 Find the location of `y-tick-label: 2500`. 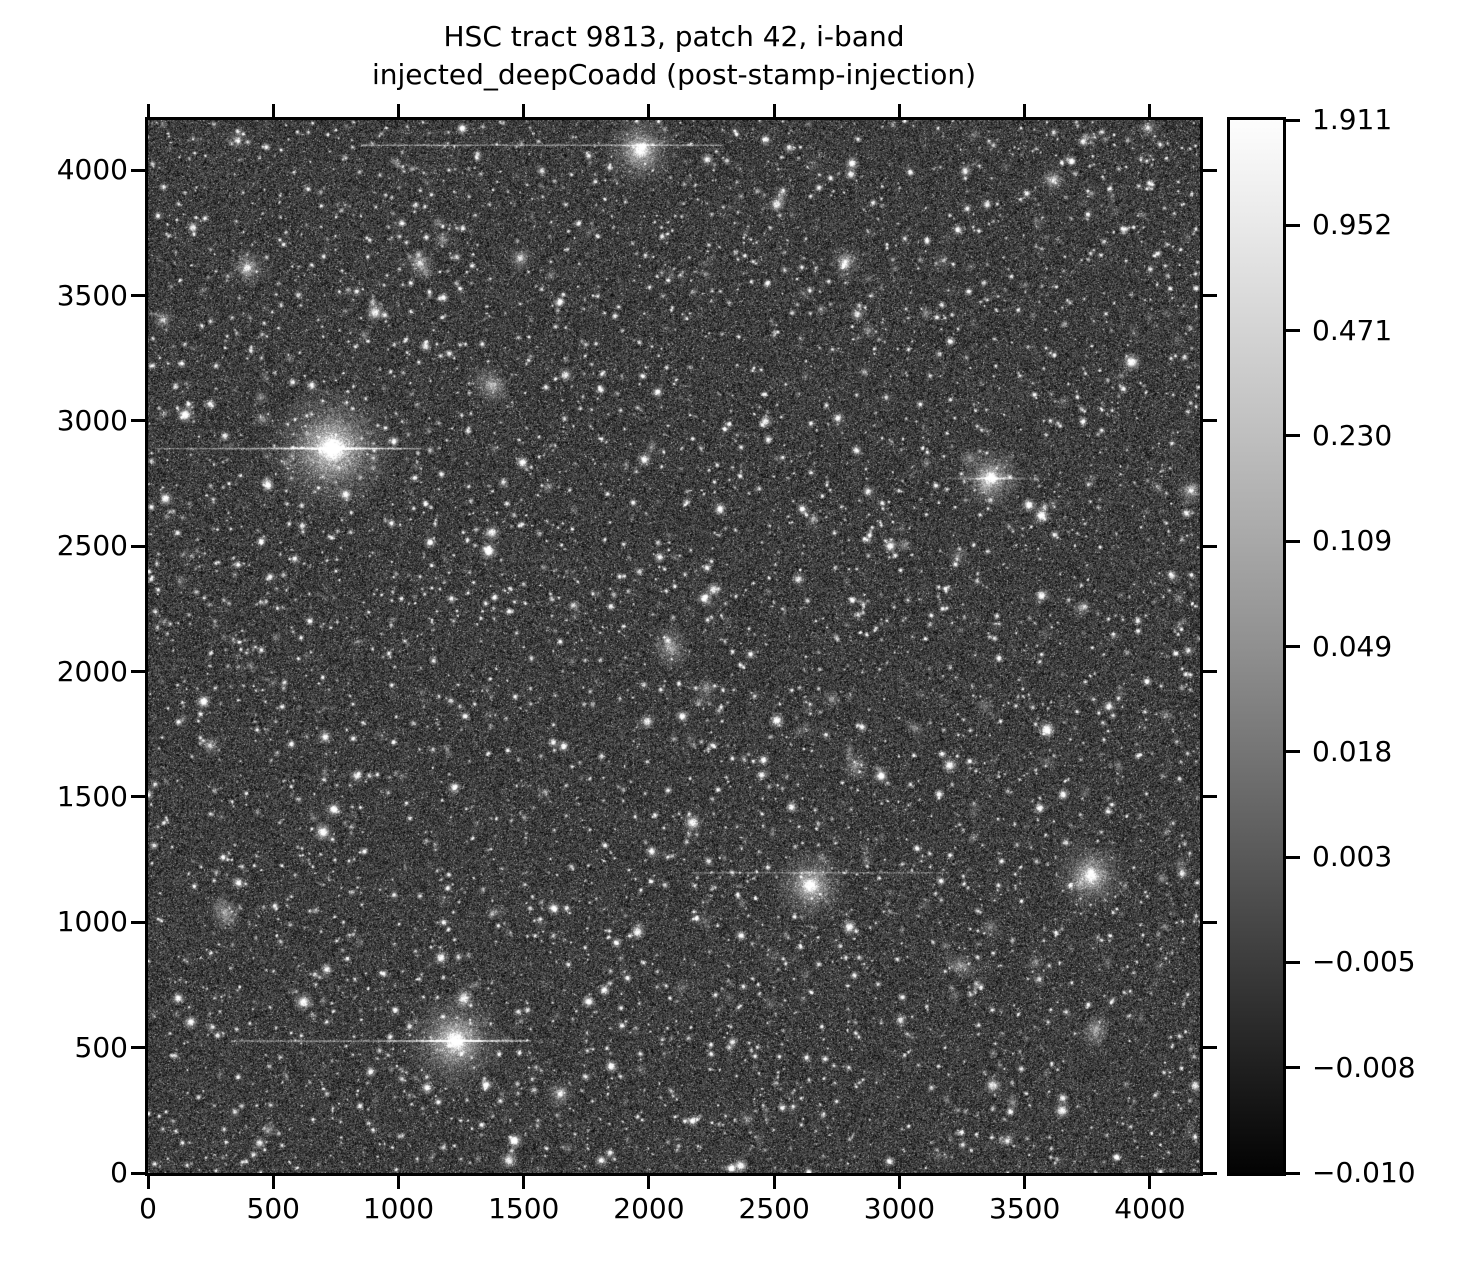

y-tick-label: 2500 is located at coordinates (92, 546).